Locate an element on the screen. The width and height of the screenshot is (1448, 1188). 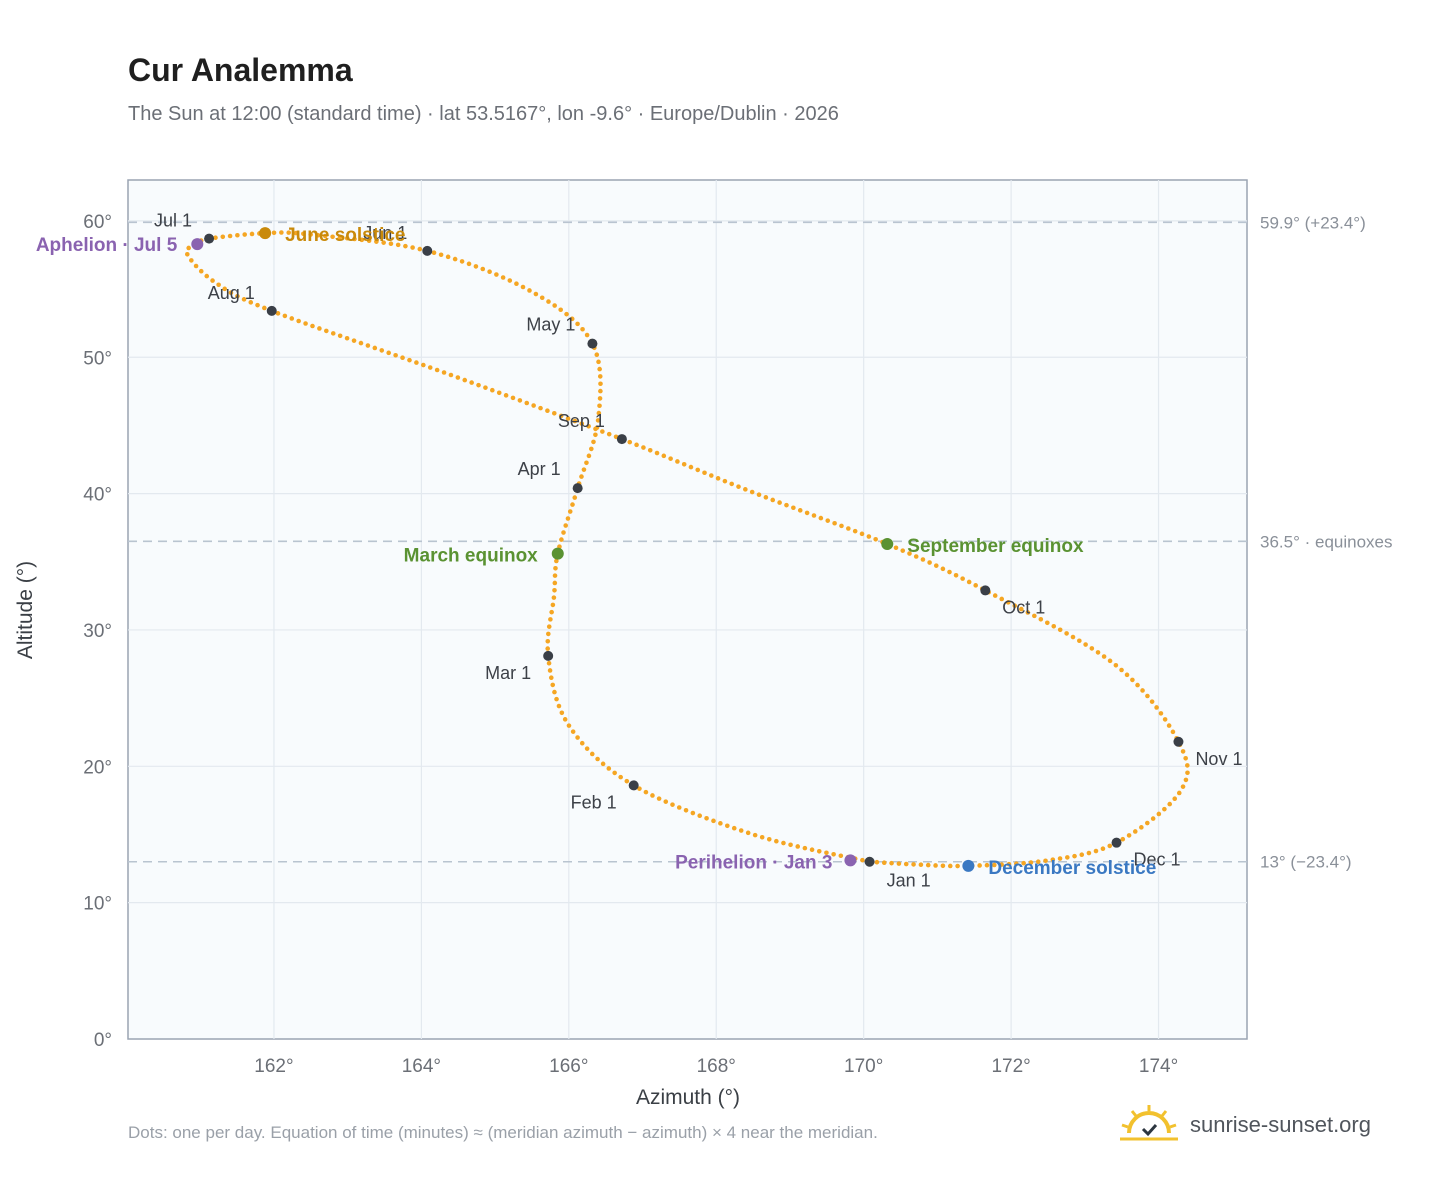
month-label: May 1 is located at coordinates (550, 325).